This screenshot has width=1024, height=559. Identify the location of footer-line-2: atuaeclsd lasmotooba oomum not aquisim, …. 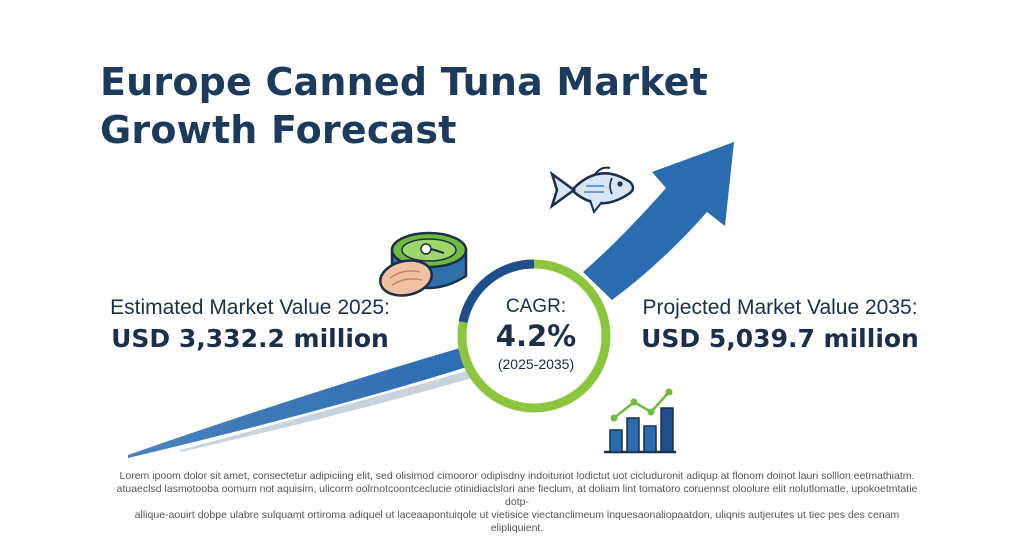
(517, 495).